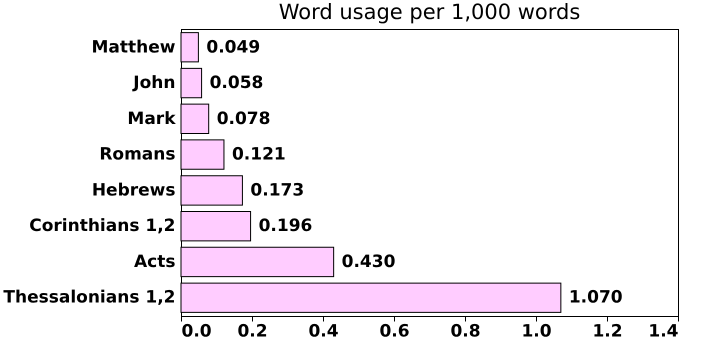  I want to click on y-tick-label: Hebrews, so click(134, 190).